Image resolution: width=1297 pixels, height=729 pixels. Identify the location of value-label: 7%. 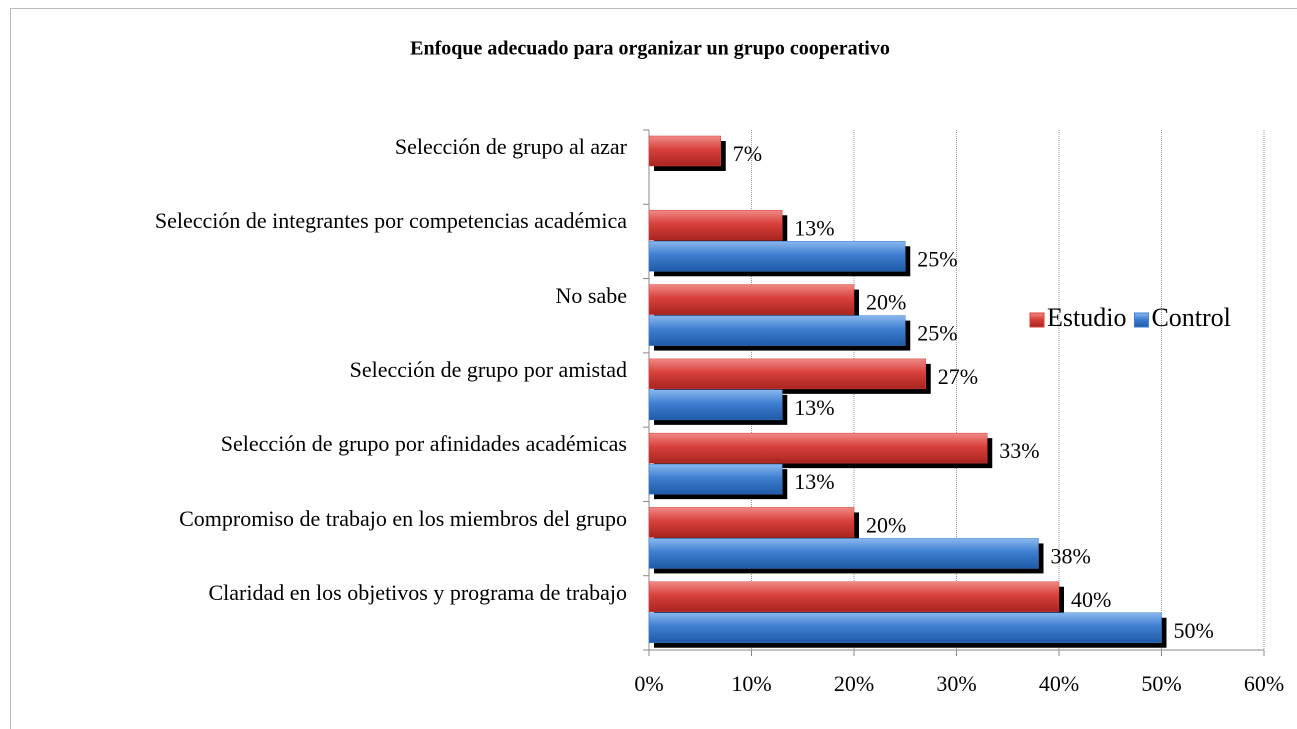
(747, 153).